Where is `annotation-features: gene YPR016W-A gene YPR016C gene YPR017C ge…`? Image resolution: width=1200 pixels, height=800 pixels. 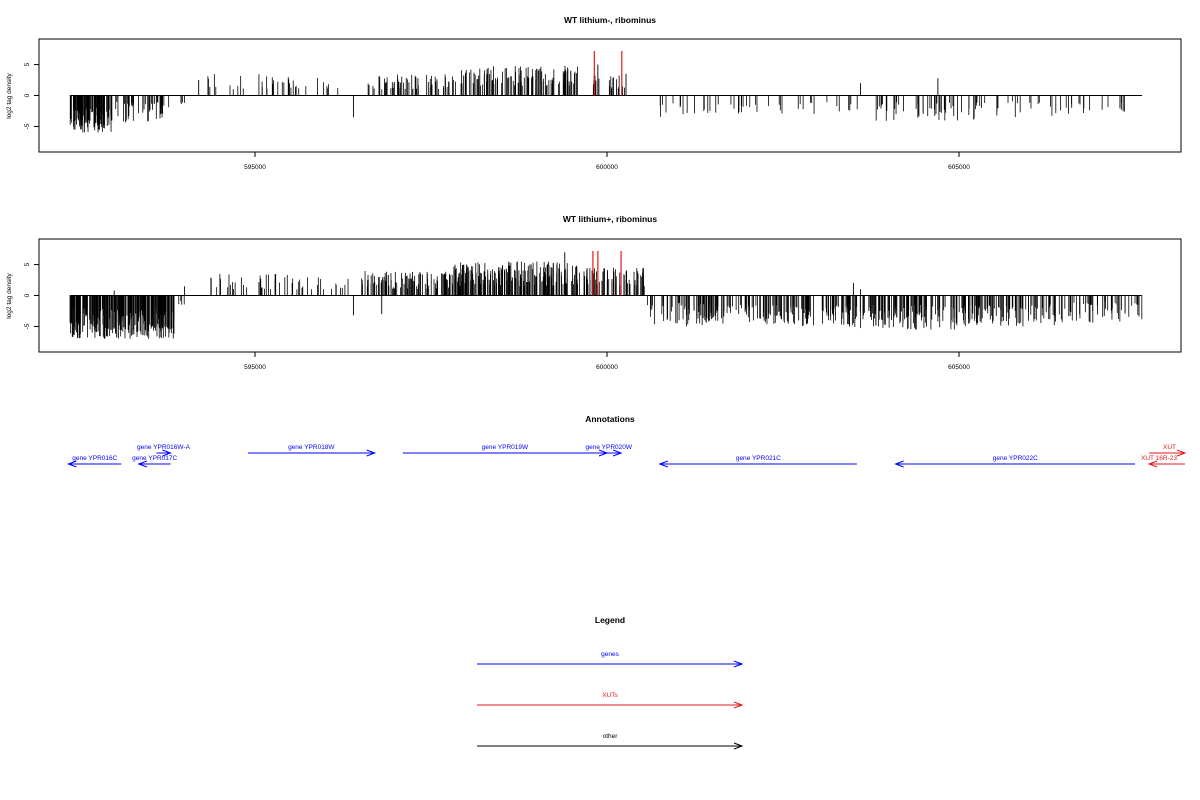 annotation-features: gene YPR016W-A gene YPR016C gene YPR017C ge… is located at coordinates (627, 456).